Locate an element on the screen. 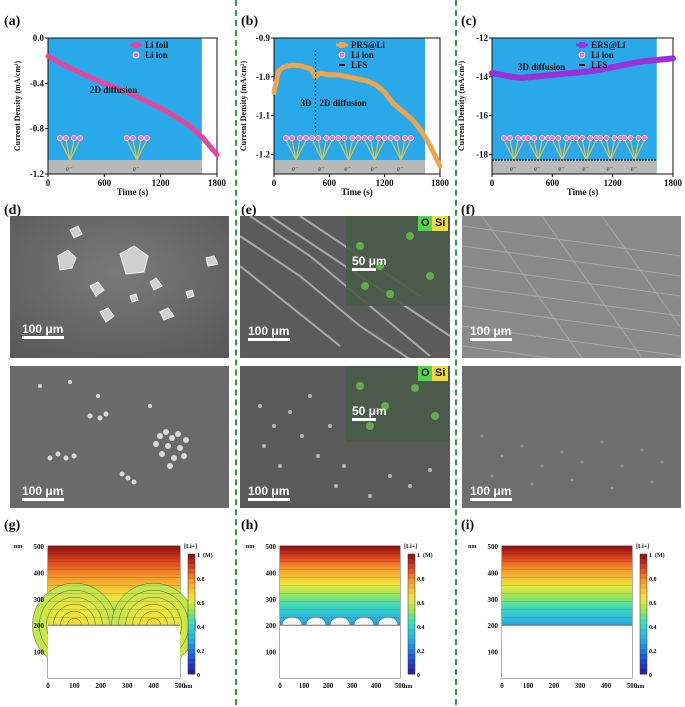 The width and height of the screenshot is (685, 707). ion-fan-b-4: e⁻ is located at coordinates (400, 154).